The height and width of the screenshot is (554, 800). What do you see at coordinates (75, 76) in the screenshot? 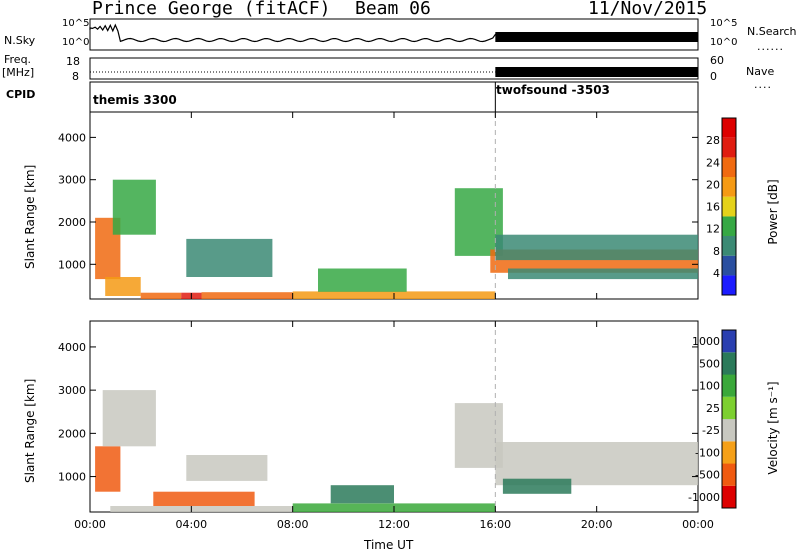
I see `freq-tick-bottom: 8` at bounding box center [75, 76].